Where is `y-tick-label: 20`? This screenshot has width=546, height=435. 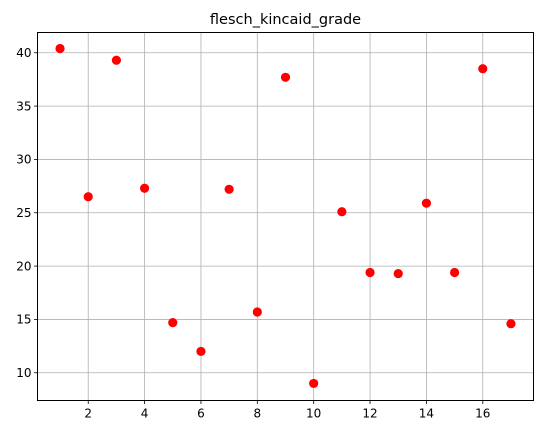
y-tick-label: 20 is located at coordinates (23, 266).